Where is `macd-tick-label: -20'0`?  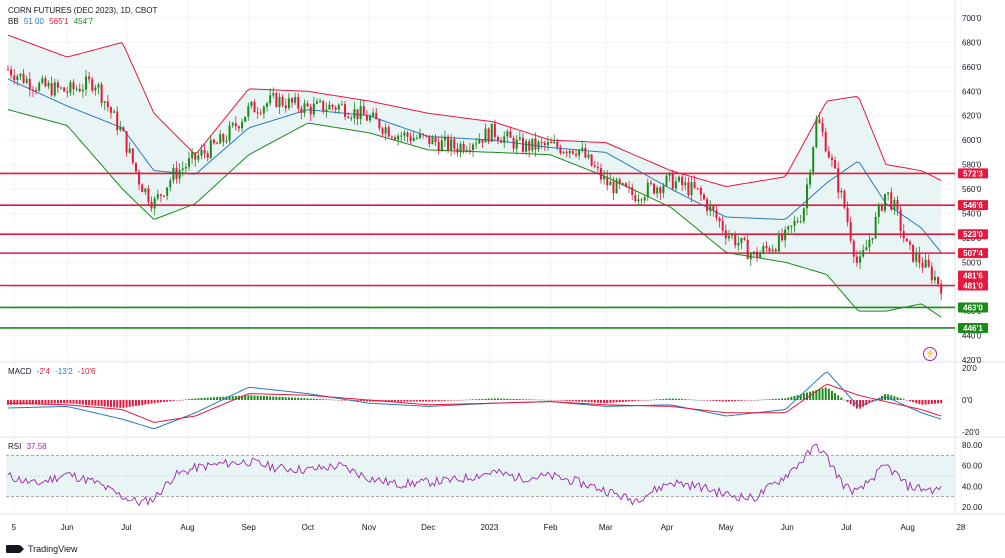
macd-tick-label: -20'0 is located at coordinates (971, 432).